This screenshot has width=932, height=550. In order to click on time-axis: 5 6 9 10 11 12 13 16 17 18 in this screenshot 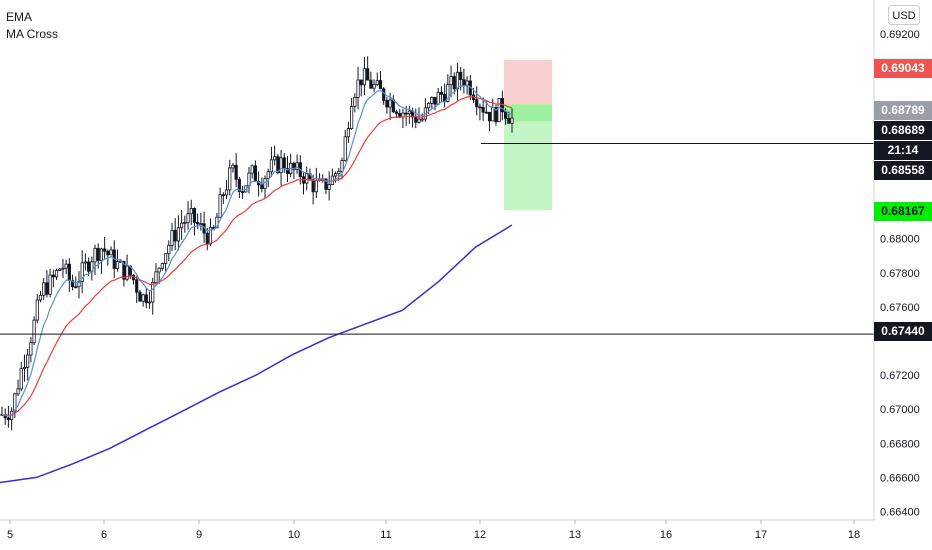, I will do `click(433, 530)`.